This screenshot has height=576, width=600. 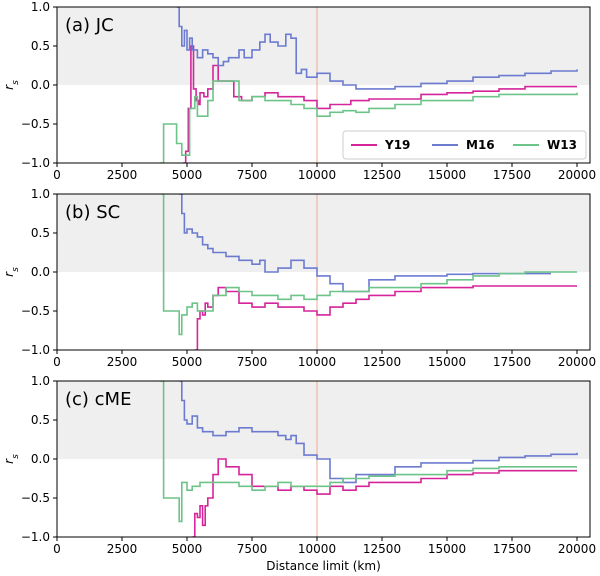 What do you see at coordinates (397, 145) in the screenshot?
I see `legend-label-y19: Y19` at bounding box center [397, 145].